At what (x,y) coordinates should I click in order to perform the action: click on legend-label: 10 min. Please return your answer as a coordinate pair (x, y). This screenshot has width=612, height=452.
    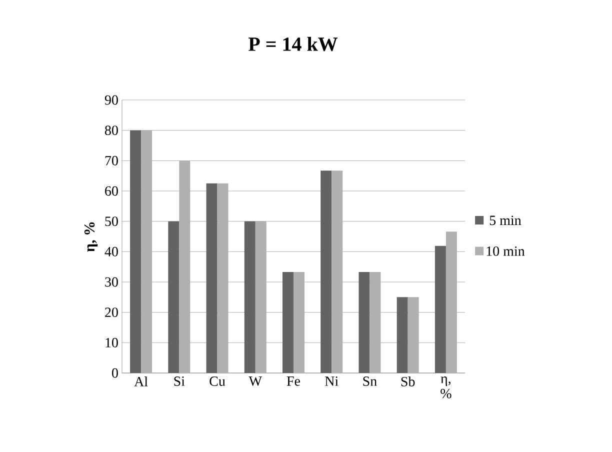
    Looking at the image, I should click on (505, 251).